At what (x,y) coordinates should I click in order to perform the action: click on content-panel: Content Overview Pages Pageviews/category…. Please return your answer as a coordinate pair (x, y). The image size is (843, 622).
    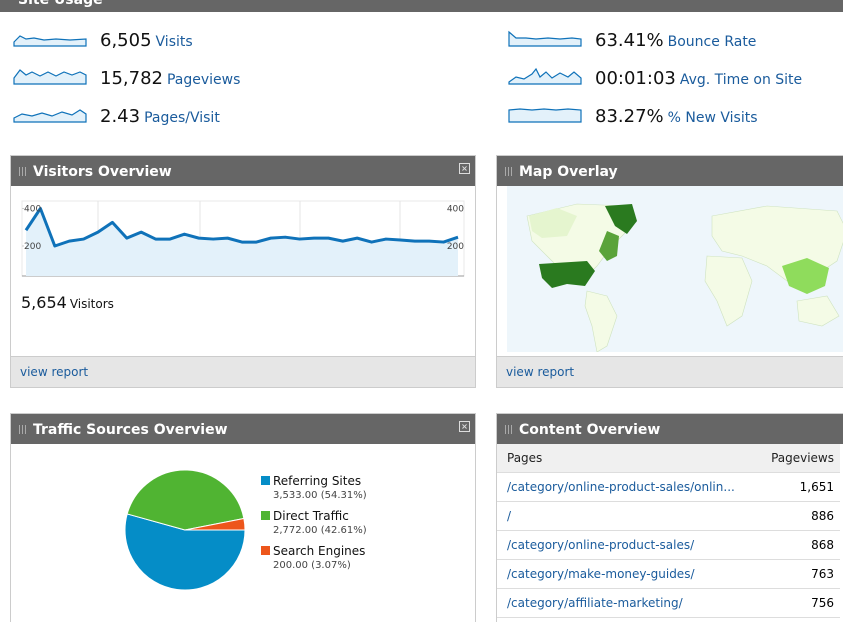
    Looking at the image, I should click on (669, 517).